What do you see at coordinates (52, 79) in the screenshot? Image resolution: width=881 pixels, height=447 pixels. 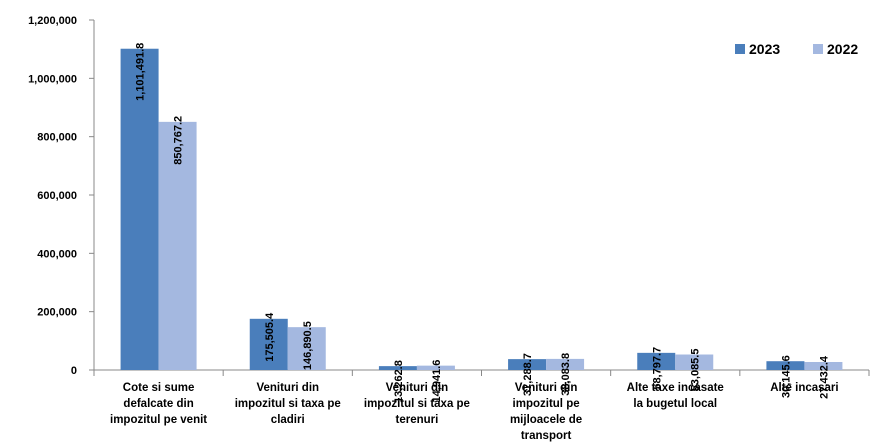 I see `y-tick-label: 1,000,000` at bounding box center [52, 79].